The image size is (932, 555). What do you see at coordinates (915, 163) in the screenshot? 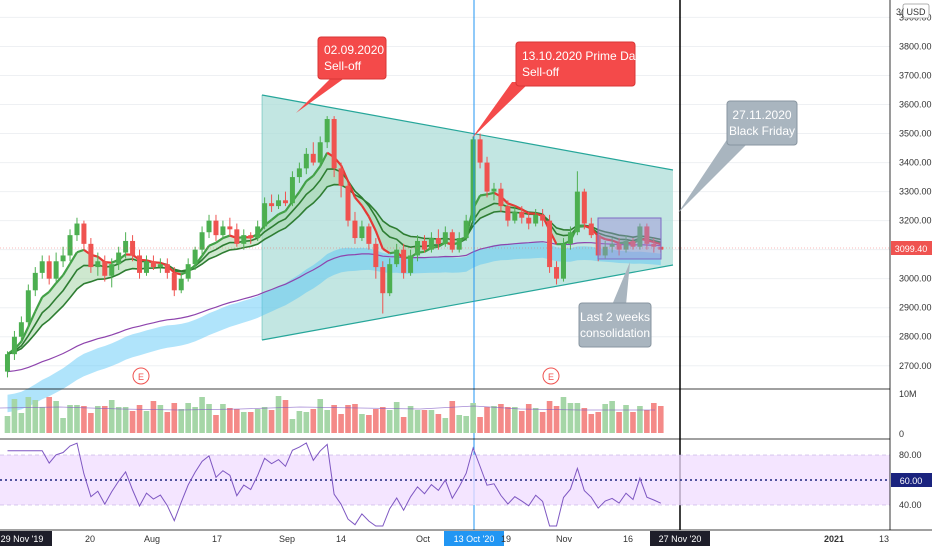
I see `price-tick-label: 3400.00` at bounding box center [915, 163].